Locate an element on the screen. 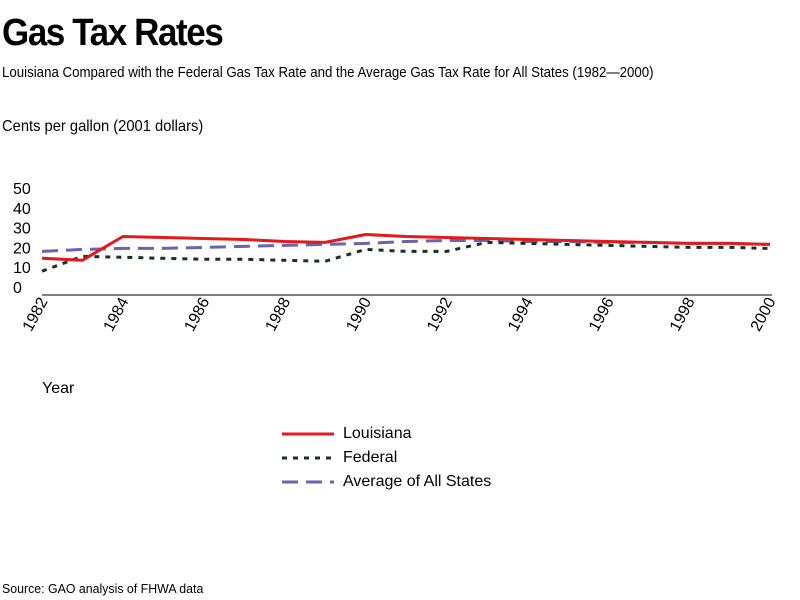  legend-item-average-all-states: Average of All States is located at coordinates (386, 482).